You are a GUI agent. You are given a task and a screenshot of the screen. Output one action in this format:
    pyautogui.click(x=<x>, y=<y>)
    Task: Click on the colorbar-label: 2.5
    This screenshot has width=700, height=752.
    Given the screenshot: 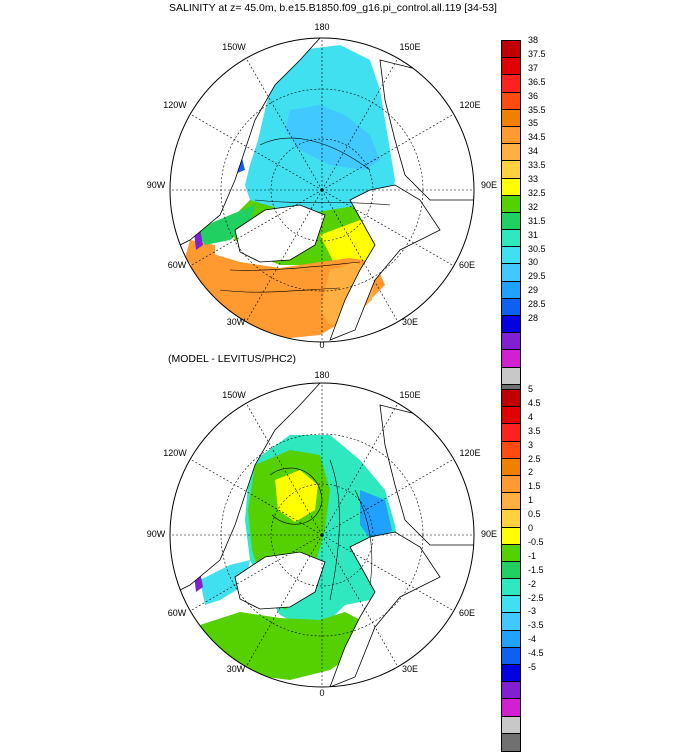 What is the action you would take?
    pyautogui.click(x=534, y=458)
    